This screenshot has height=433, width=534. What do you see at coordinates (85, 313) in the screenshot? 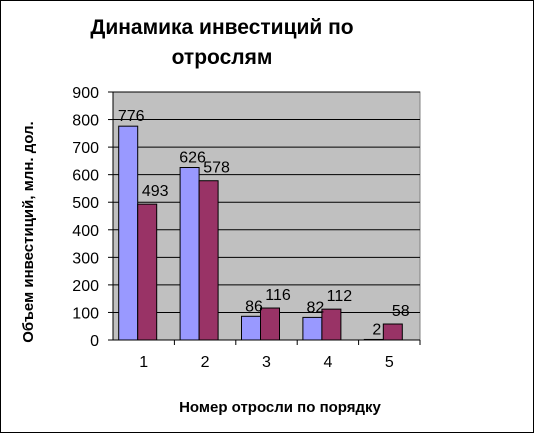
I see `y-tick-label: 100` at bounding box center [85, 313].